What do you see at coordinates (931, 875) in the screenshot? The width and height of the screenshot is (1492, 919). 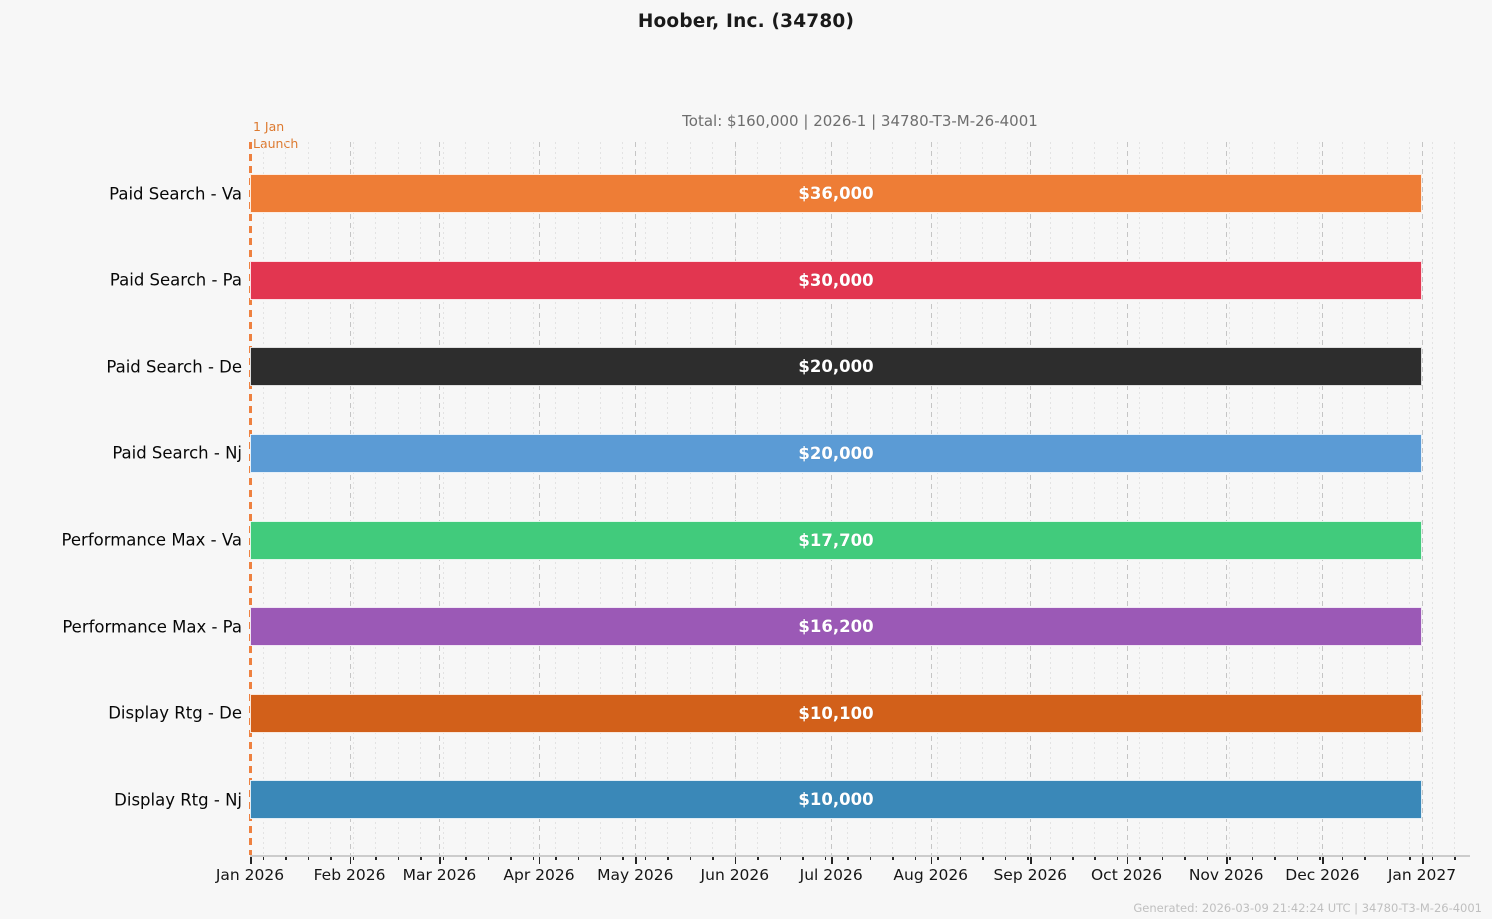 I see `x-axis-label-aug-2026: Aug 2026` at bounding box center [931, 875].